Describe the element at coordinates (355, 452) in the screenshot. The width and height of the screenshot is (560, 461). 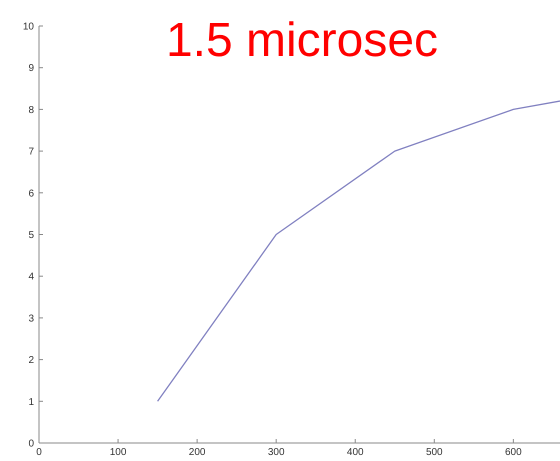
I see `x-tick-label: 400` at that location.